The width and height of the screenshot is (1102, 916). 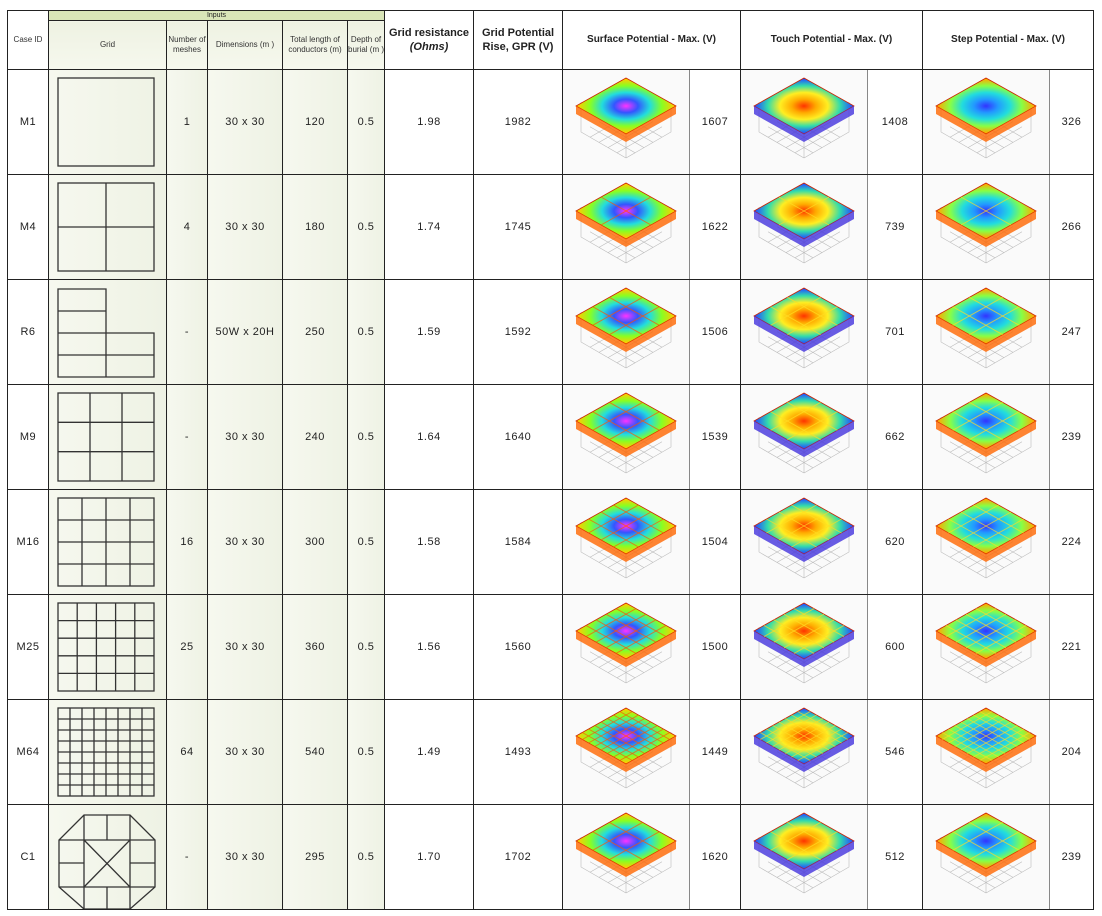 I want to click on surface-cell: 1504, so click(x=651, y=542).